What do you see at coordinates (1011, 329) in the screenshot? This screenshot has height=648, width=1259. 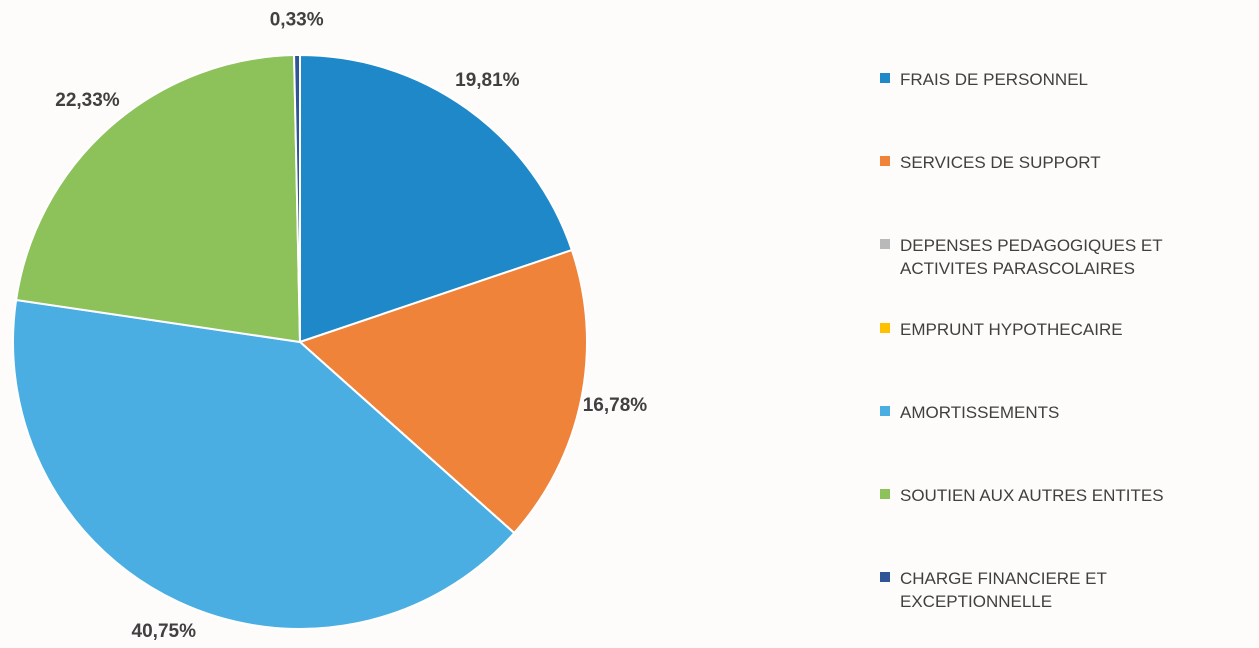 I see `legend-label: EMPRUNT HYPOTHECAIRE` at bounding box center [1011, 329].